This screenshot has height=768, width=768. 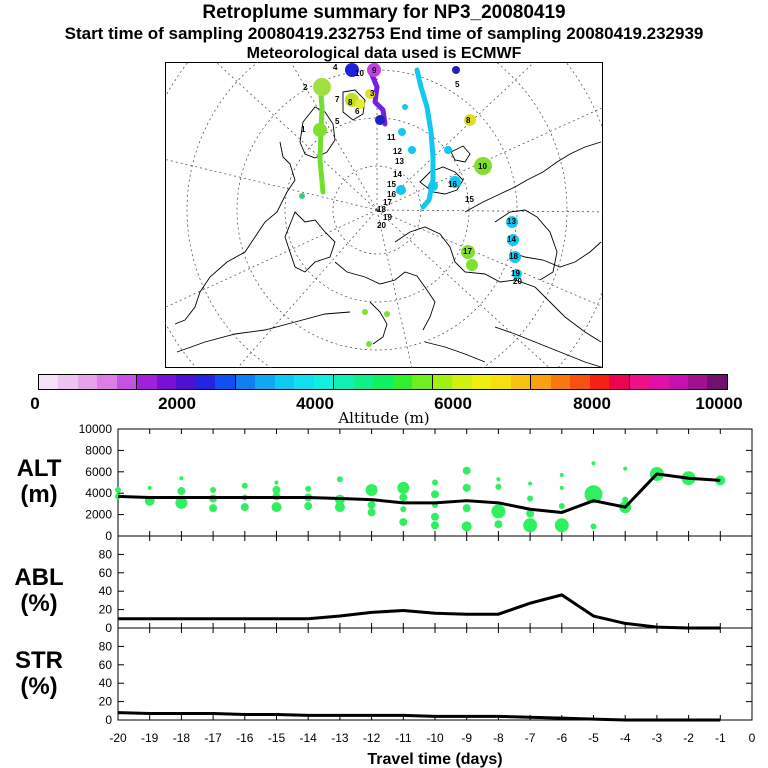 I want to click on alt-y-tick-label: 8000, so click(x=98, y=450).